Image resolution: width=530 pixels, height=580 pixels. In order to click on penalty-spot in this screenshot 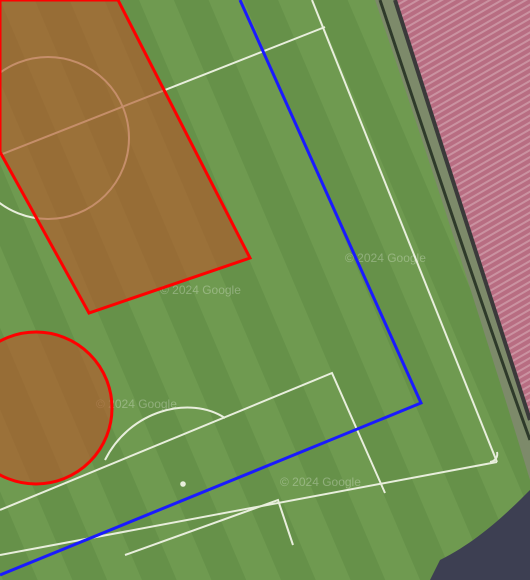, I will do `click(183, 484)`.